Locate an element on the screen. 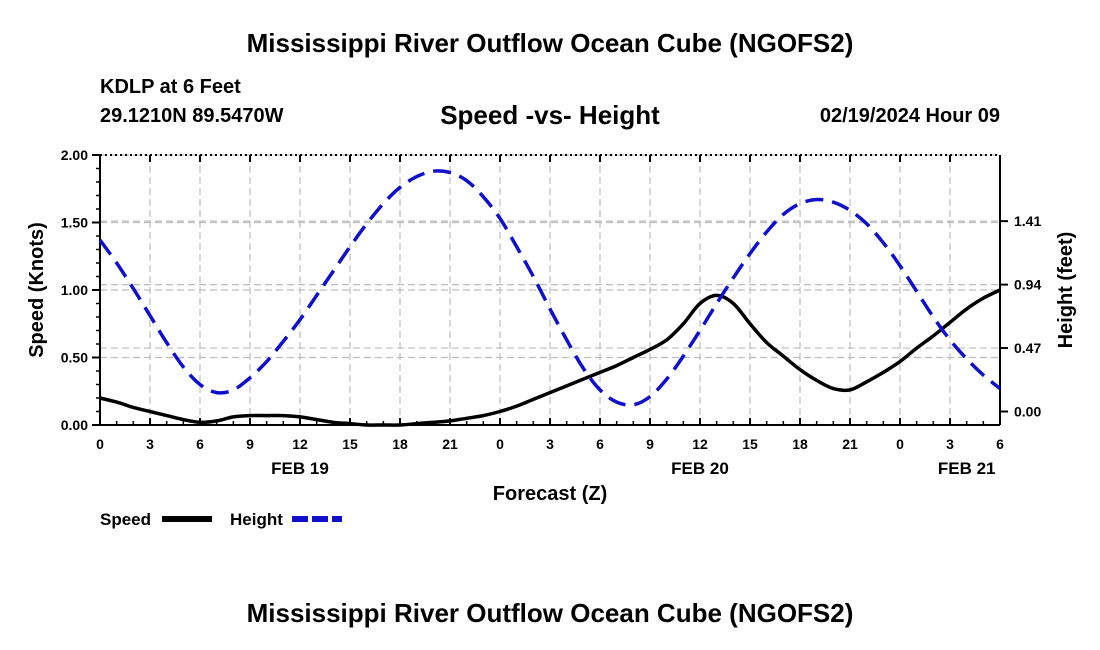 The width and height of the screenshot is (1100, 650). chart-subtitle: Speed -vs- Height is located at coordinates (550, 115).